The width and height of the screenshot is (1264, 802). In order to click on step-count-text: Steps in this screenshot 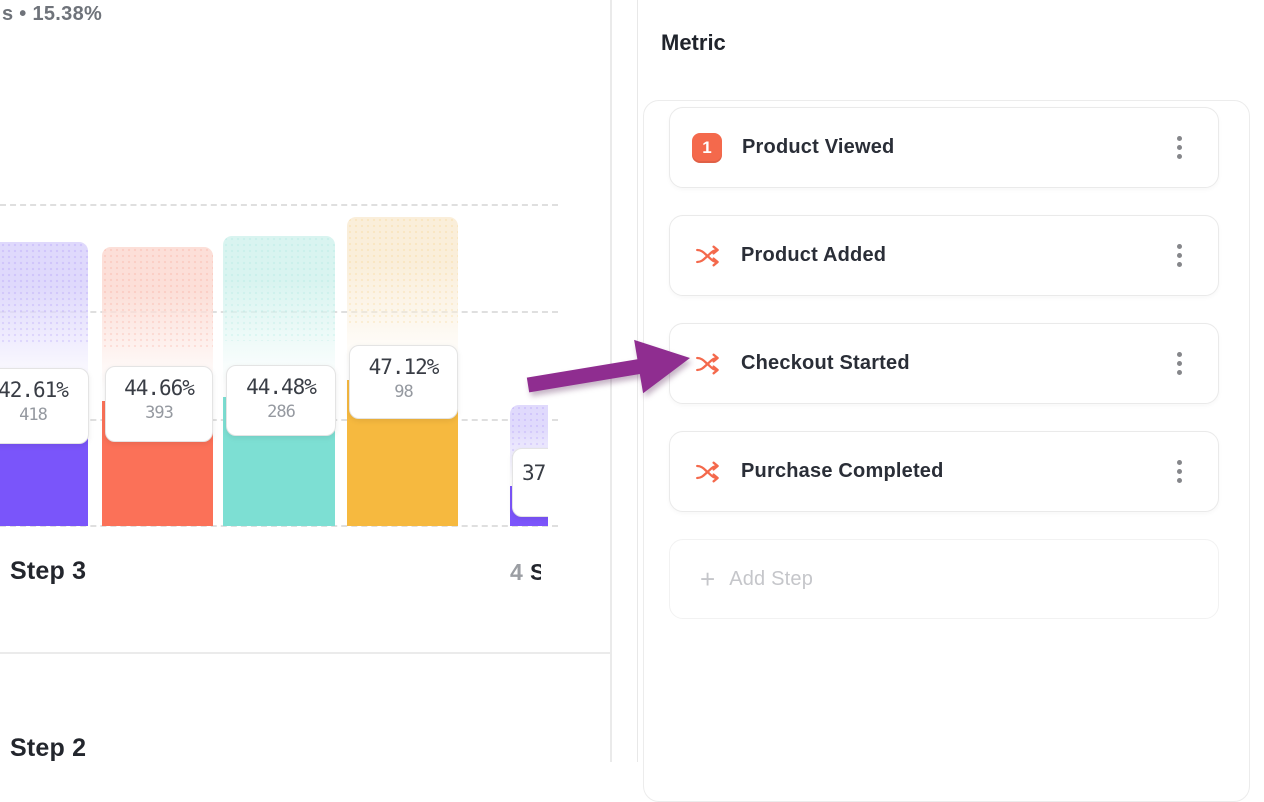, I will do `click(535, 572)`.